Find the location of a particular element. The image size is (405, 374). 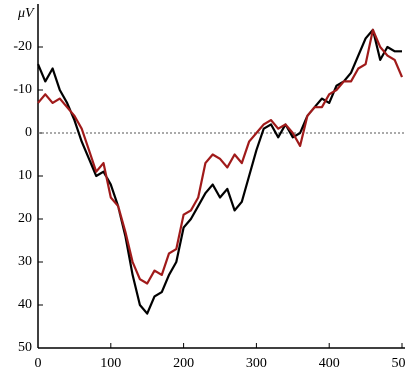

x-tick-label: 400 is located at coordinates (329, 363).